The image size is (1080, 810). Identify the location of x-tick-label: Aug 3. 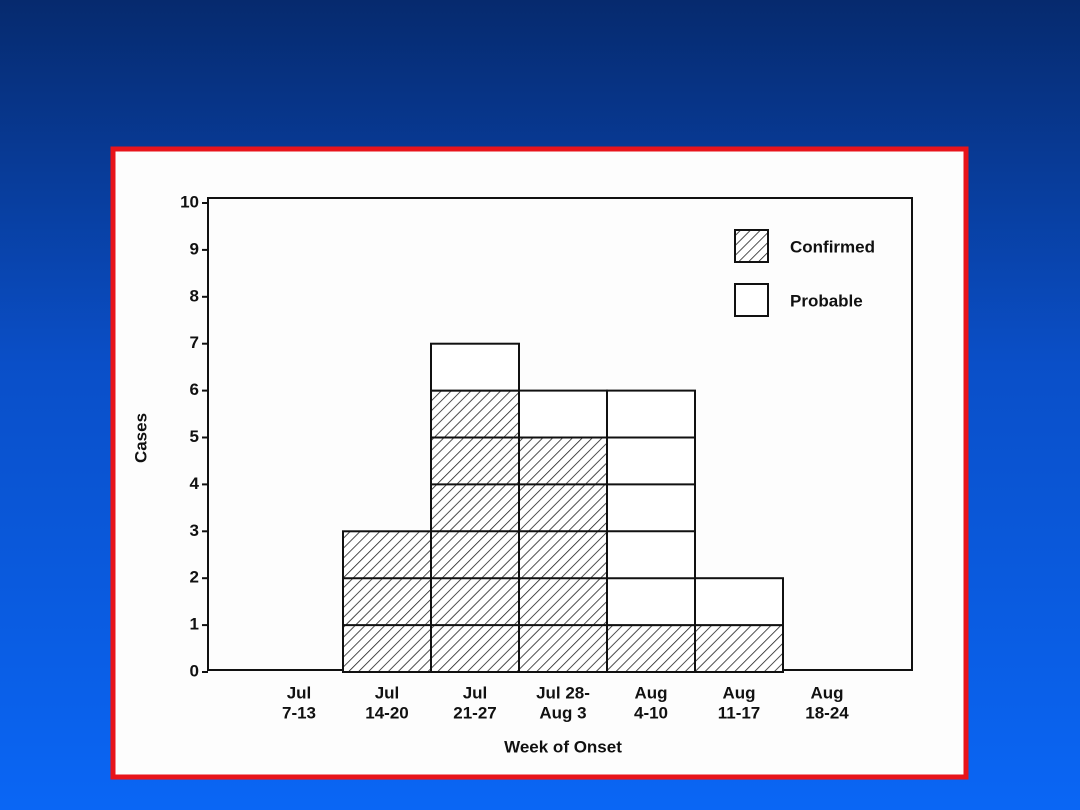
(562, 712).